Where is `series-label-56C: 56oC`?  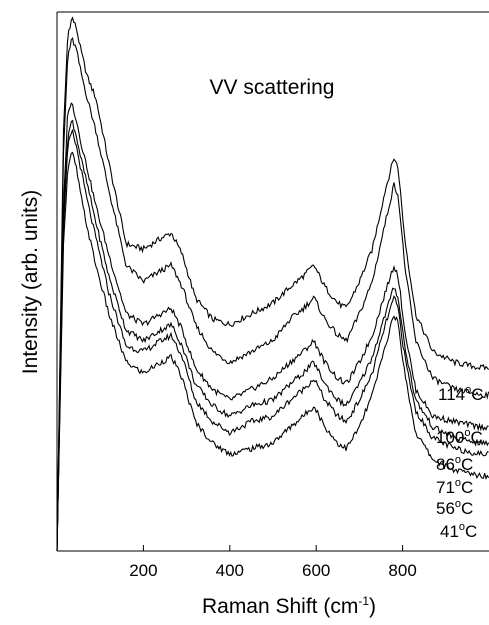 series-label-56C: 56oC is located at coordinates (454, 508).